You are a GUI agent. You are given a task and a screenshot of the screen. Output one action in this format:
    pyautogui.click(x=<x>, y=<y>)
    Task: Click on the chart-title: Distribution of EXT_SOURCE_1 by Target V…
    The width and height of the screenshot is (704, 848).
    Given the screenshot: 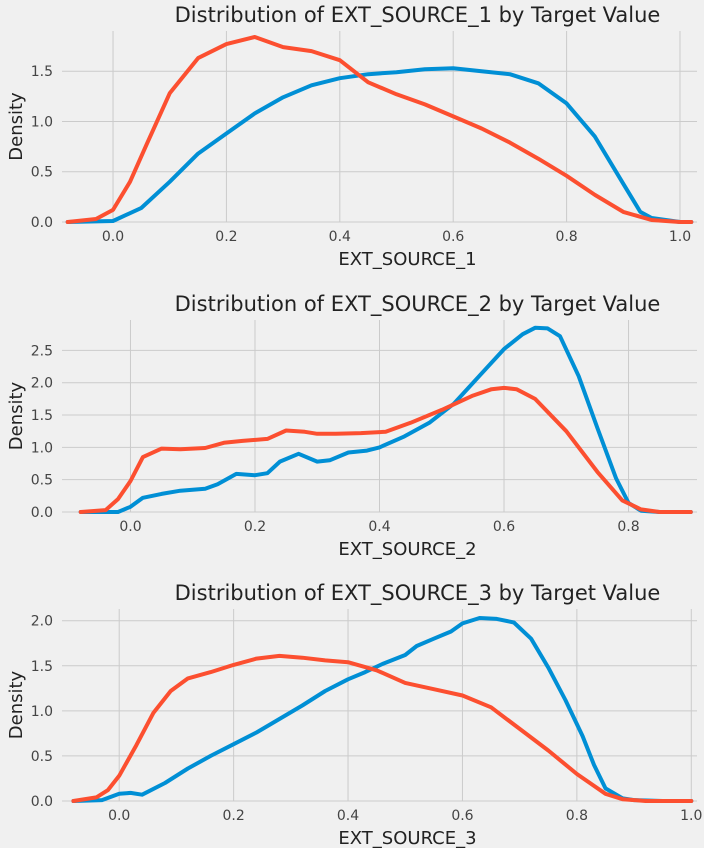 What is the action you would take?
    pyautogui.click(x=418, y=15)
    